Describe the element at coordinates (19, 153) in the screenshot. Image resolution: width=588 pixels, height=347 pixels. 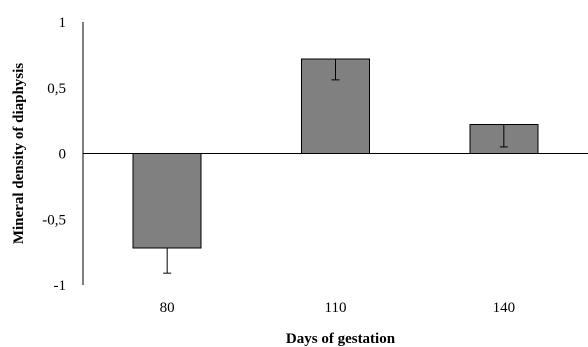
I see `y-axis-title: Mineral density of diaphysis` at that location.